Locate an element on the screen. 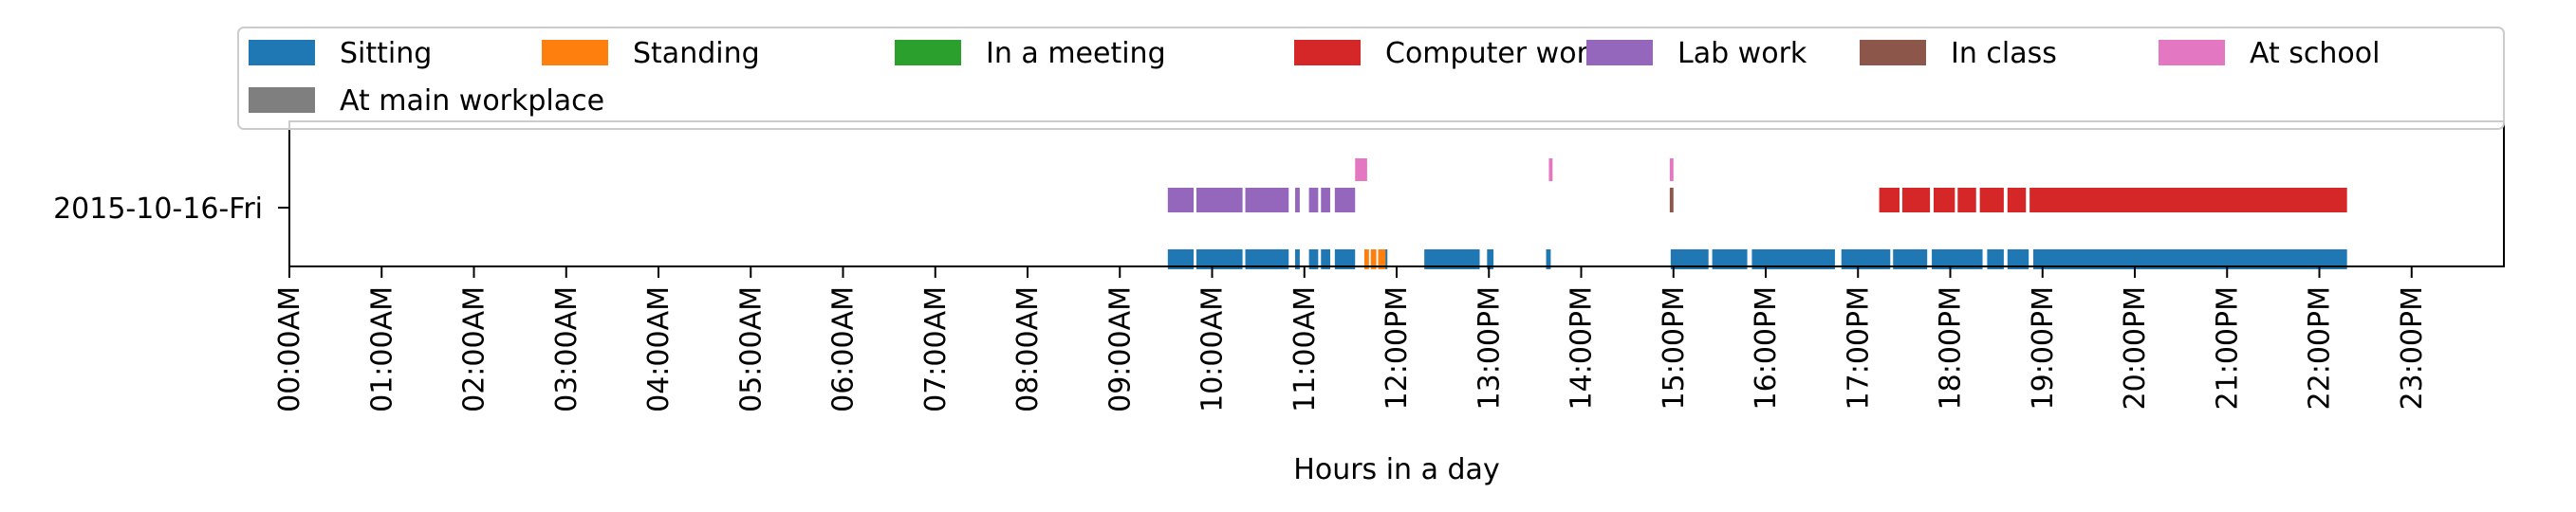 The width and height of the screenshot is (2576, 512). x-tick-label: 22:00PM is located at coordinates (2320, 348).